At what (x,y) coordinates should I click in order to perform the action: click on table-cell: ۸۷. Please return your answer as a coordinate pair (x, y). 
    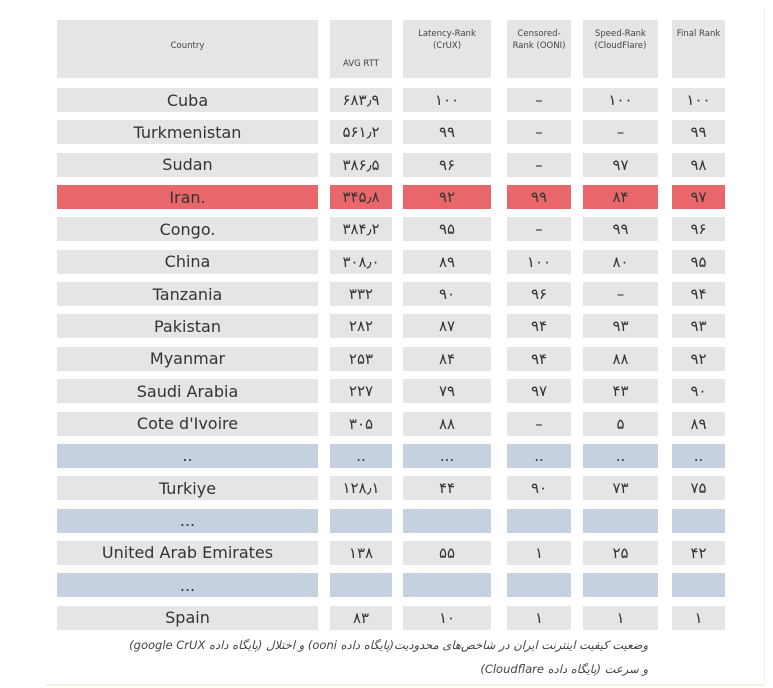
    Looking at the image, I should click on (447, 326).